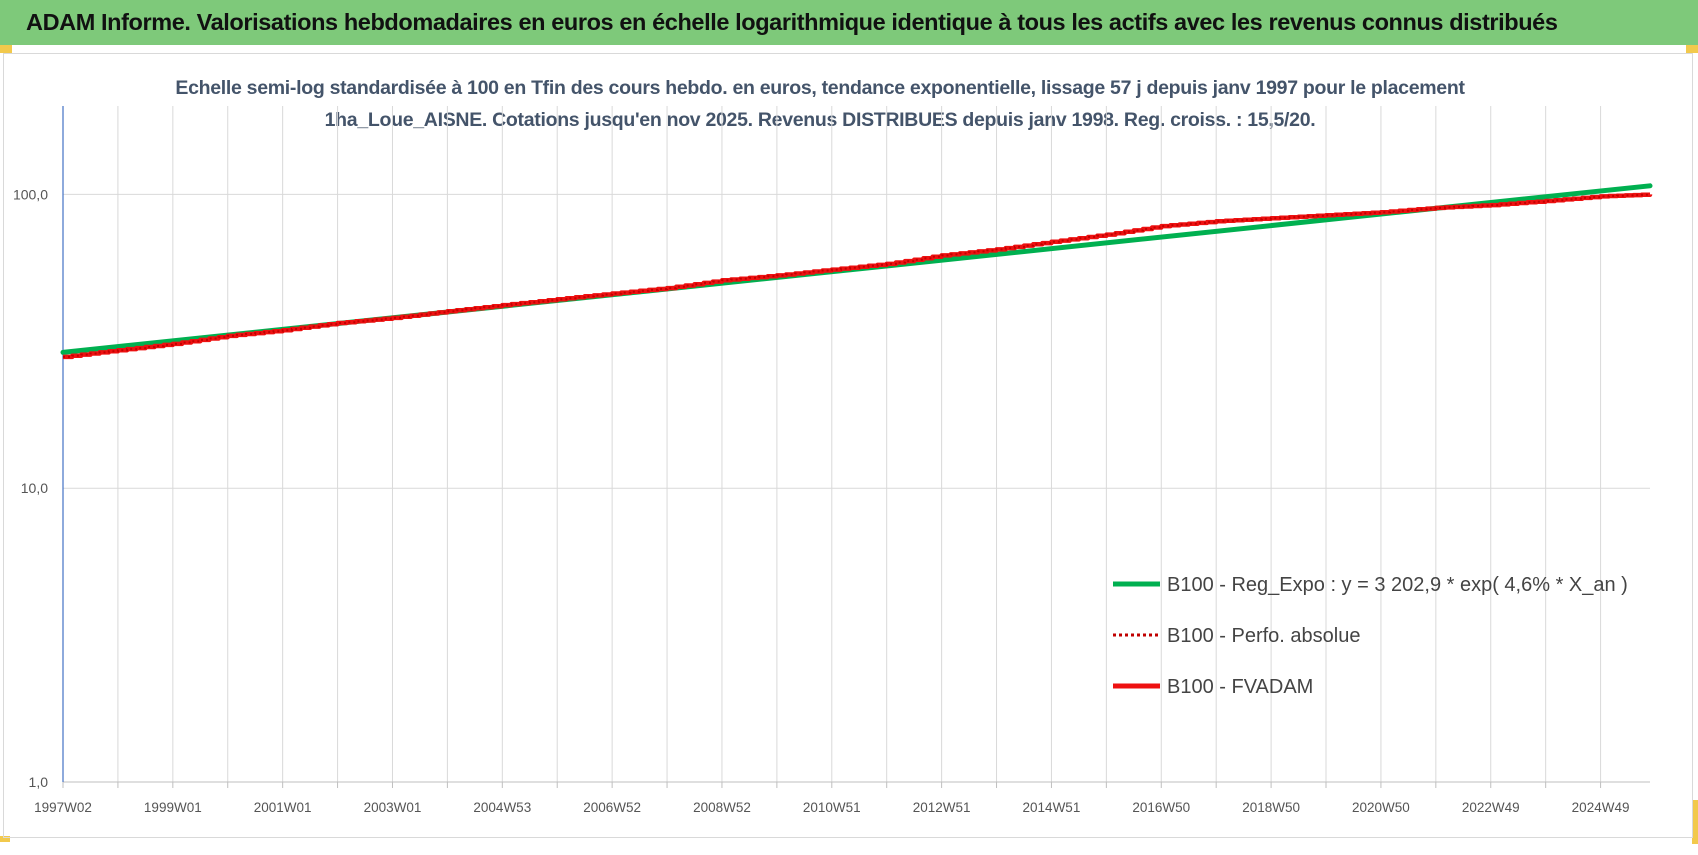 The image size is (1698, 855). I want to click on y-tick-labels: 1,0 10,0 100,0, so click(30, 488).